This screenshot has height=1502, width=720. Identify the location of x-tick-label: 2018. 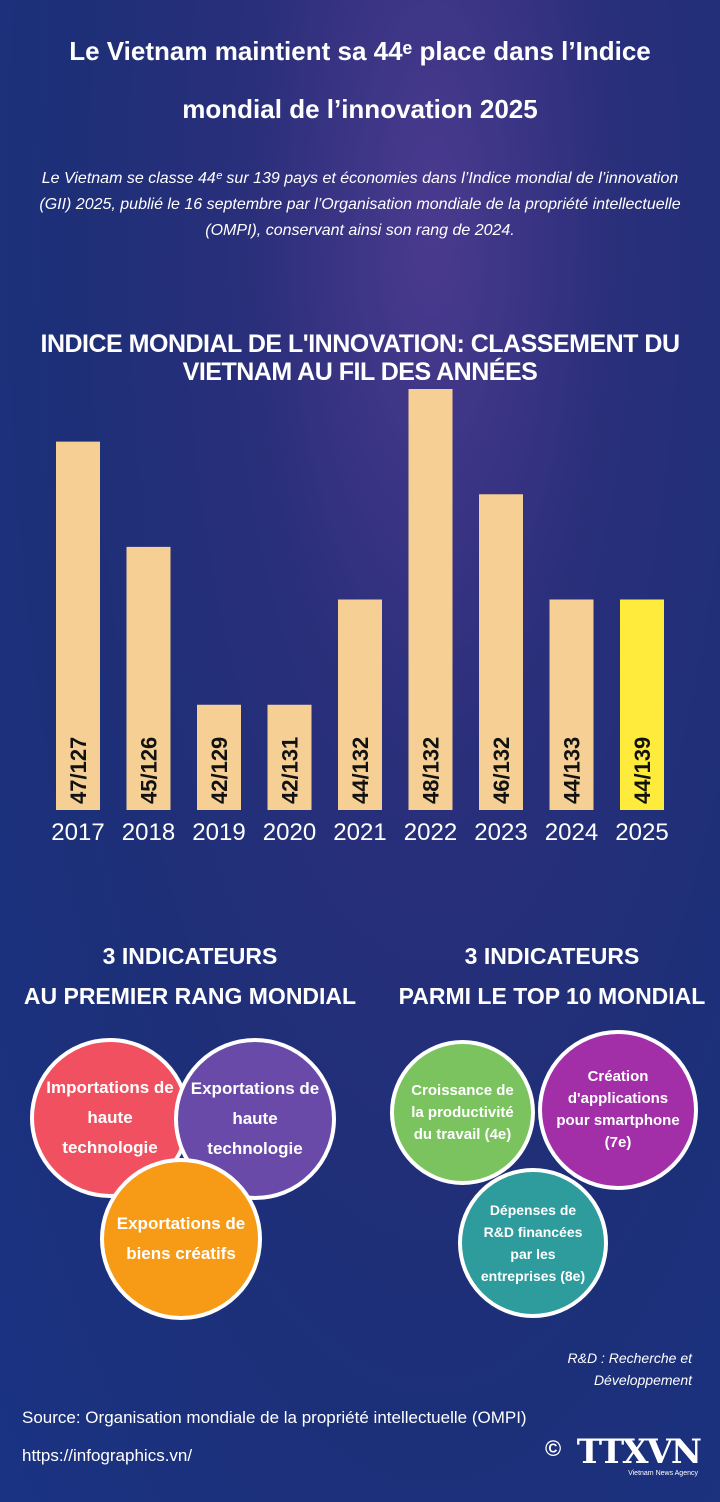
(148, 832).